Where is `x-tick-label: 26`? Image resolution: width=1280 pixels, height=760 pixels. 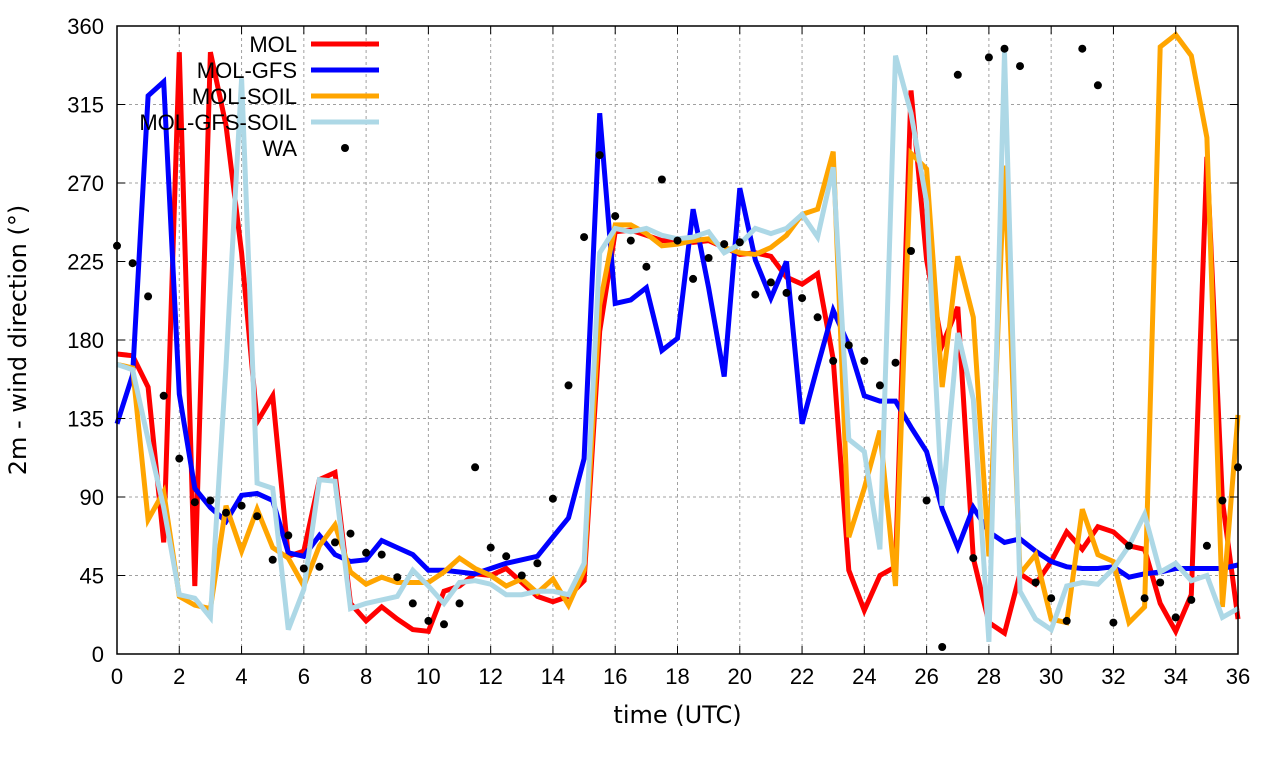 x-tick-label: 26 is located at coordinates (926, 676).